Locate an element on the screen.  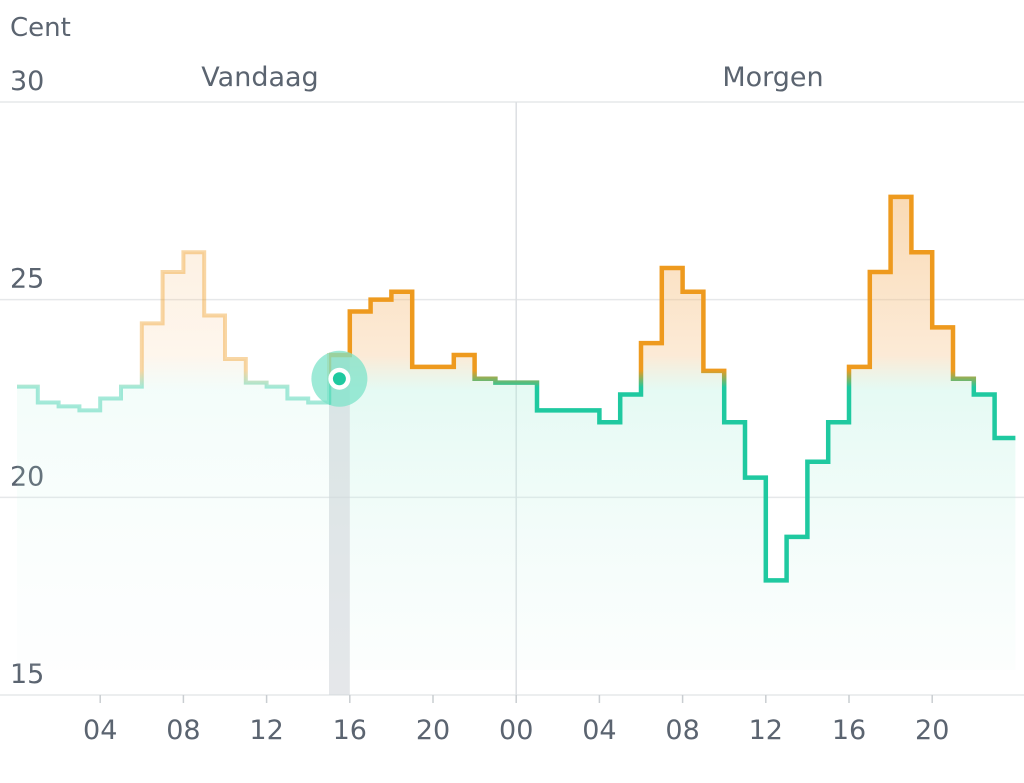
y-tick-label: 25 is located at coordinates (27, 279).